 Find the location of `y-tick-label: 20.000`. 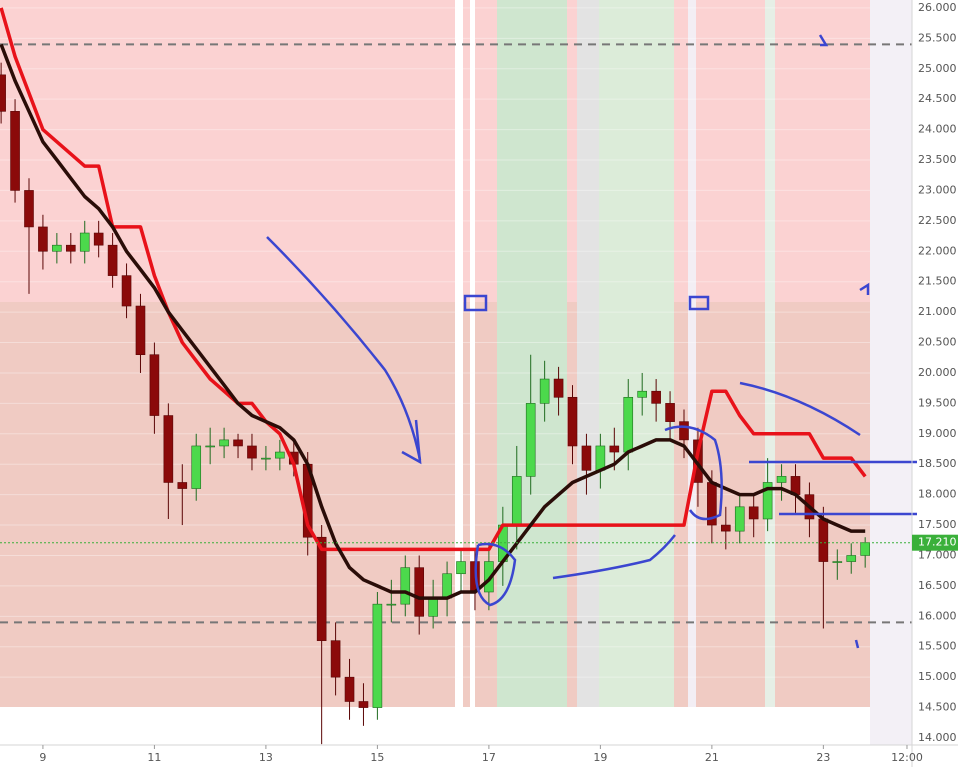

y-tick-label: 20.000 is located at coordinates (937, 372).